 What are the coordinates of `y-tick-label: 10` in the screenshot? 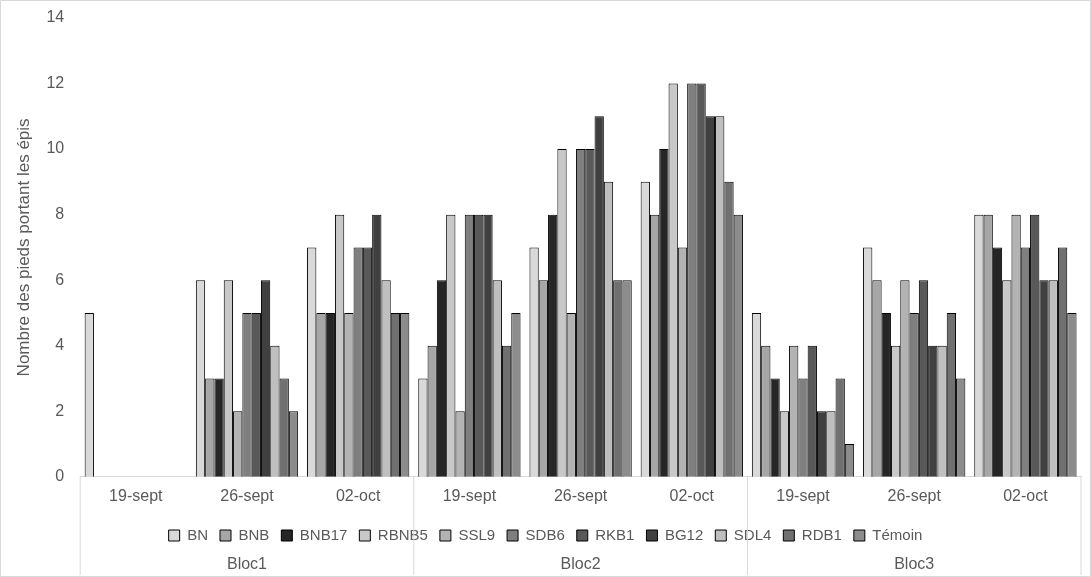 It's located at (55, 148).